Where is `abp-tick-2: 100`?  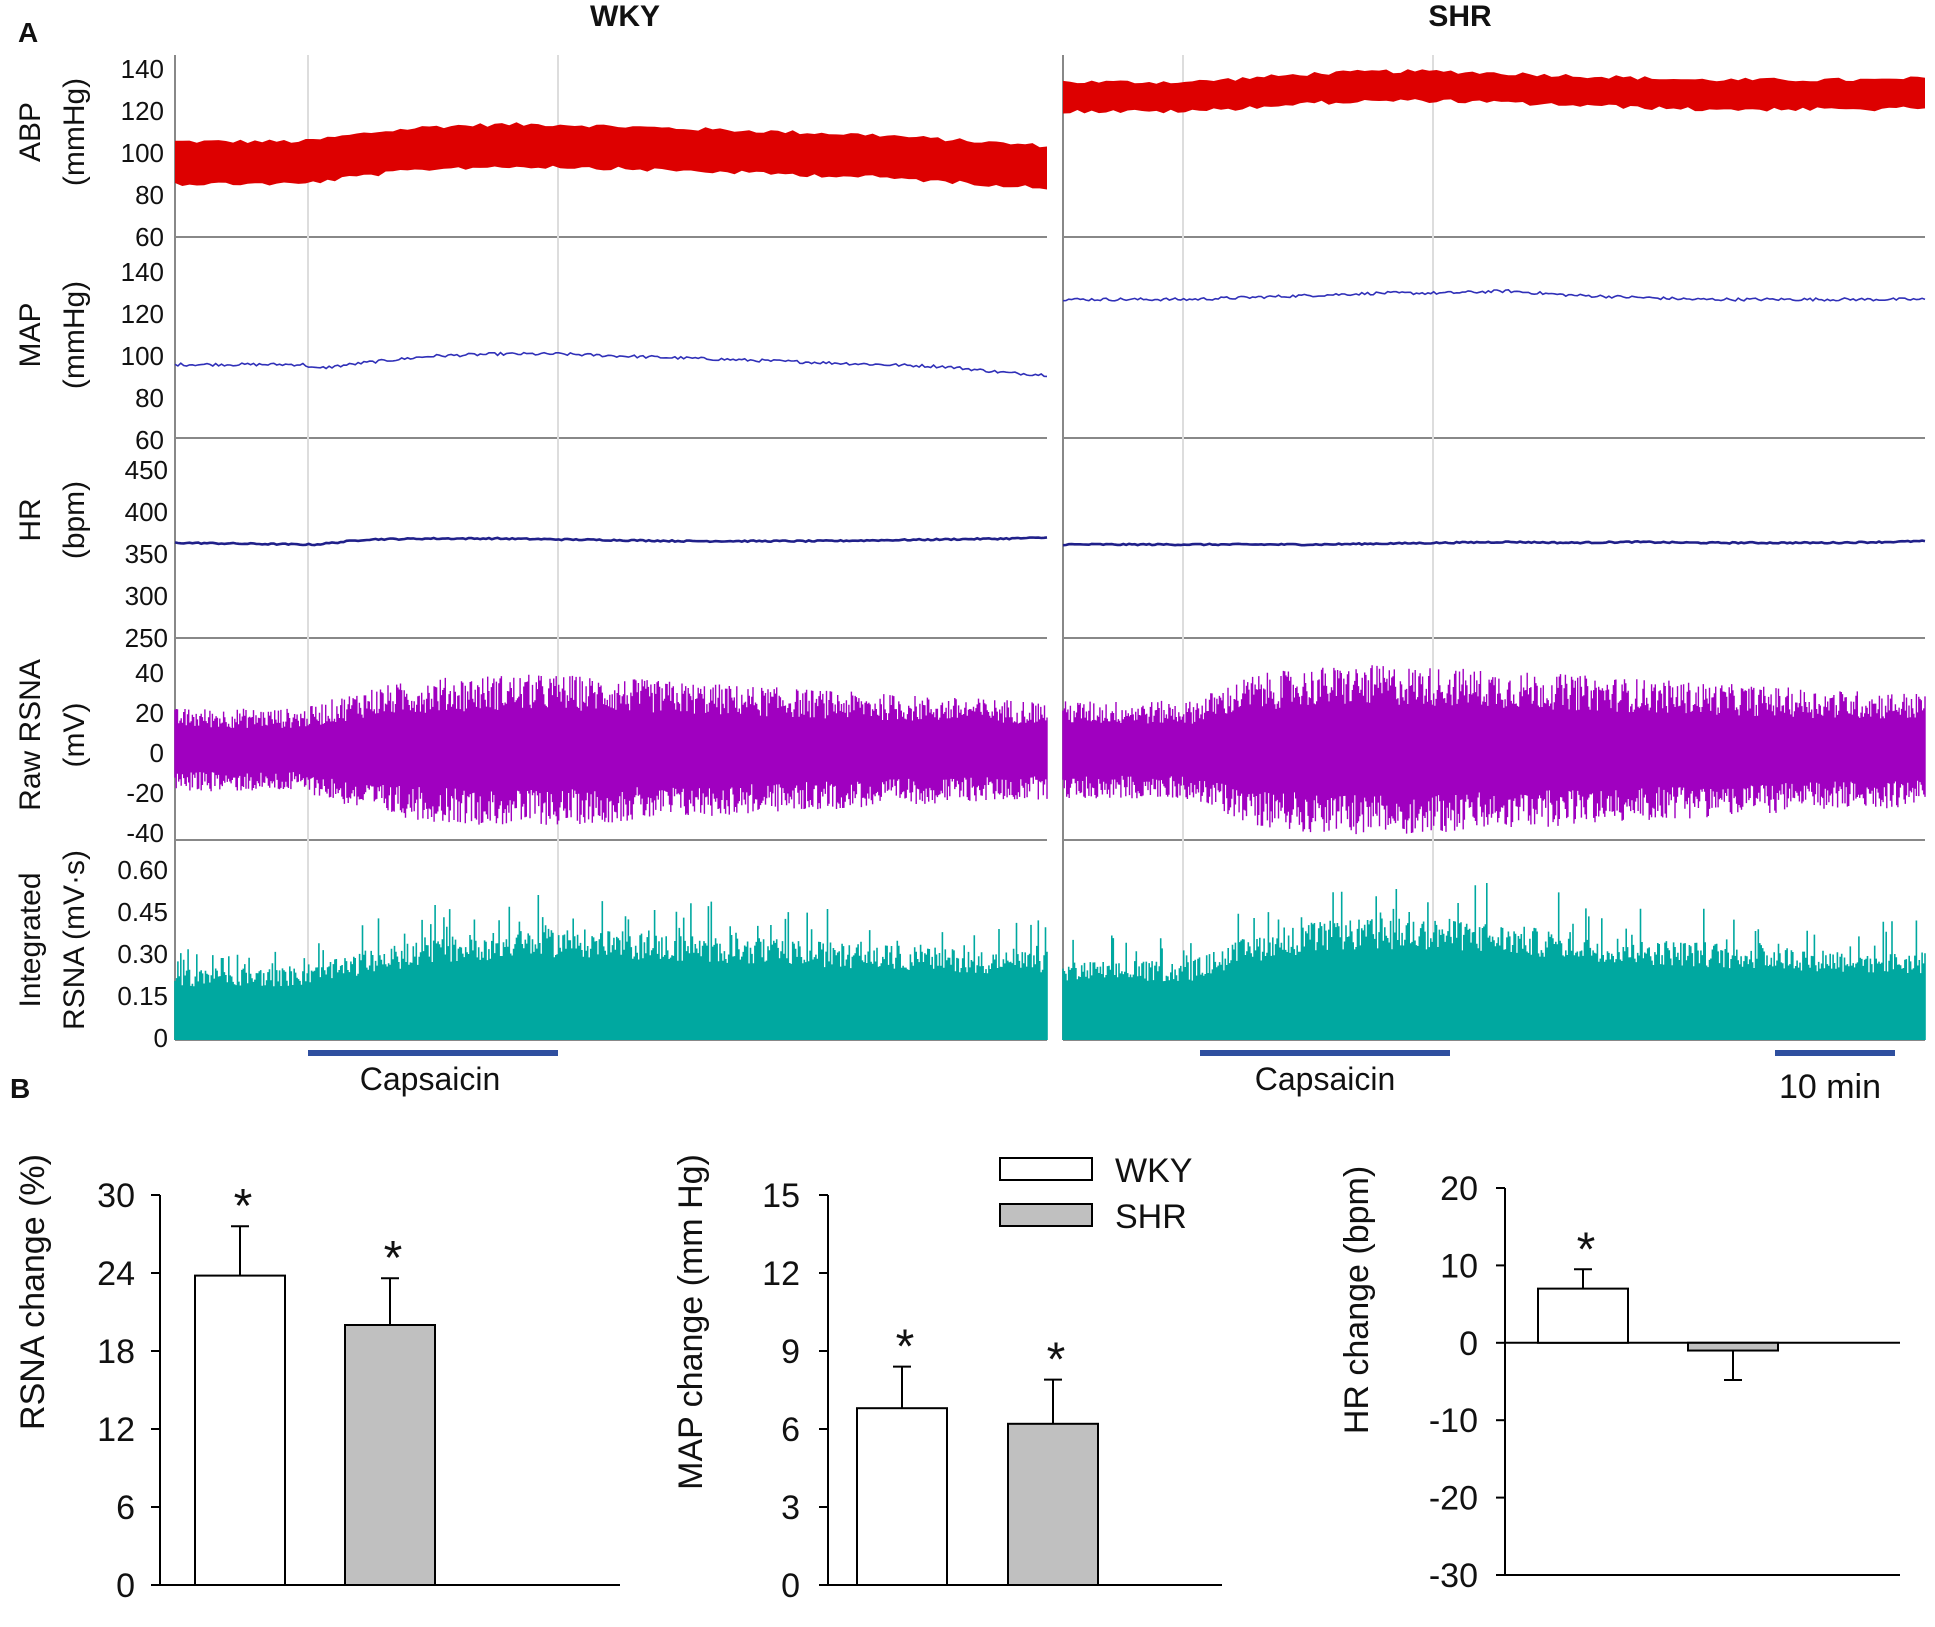
abp-tick-2: 100 is located at coordinates (142, 153).